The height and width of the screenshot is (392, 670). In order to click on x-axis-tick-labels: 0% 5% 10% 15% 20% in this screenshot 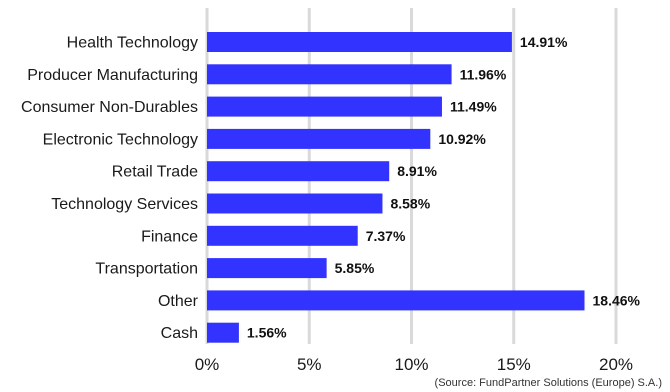, I will do `click(414, 364)`.